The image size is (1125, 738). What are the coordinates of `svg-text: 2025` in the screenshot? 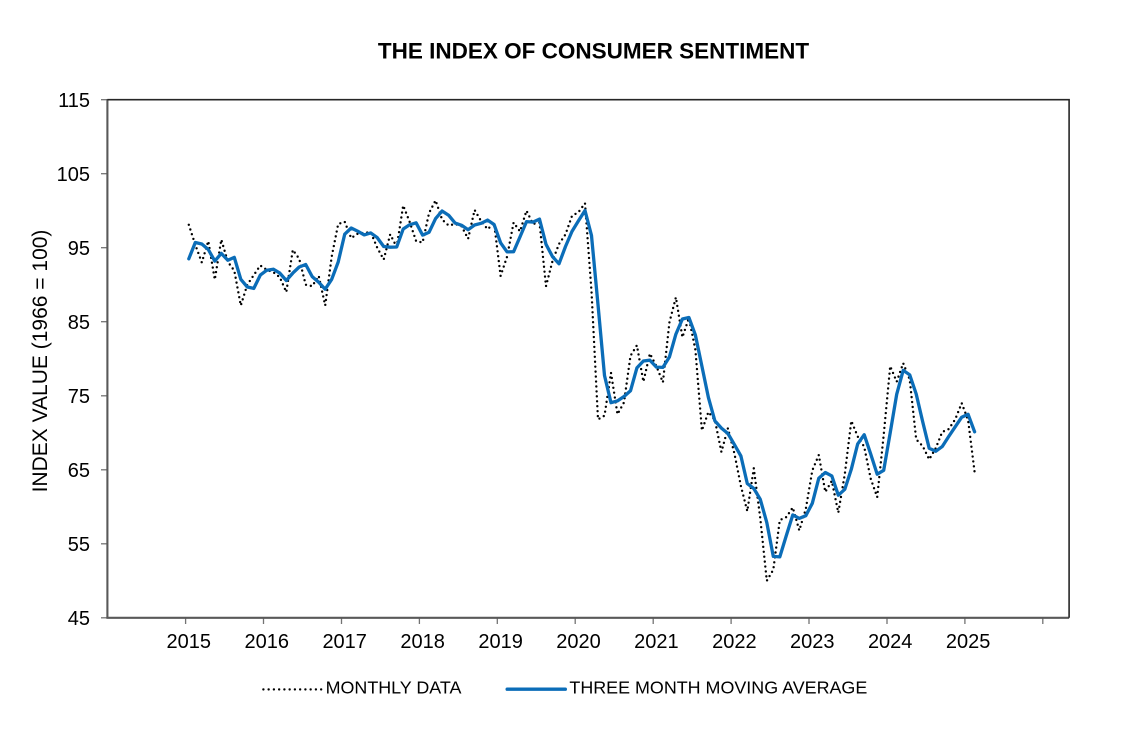 It's located at (968, 642).